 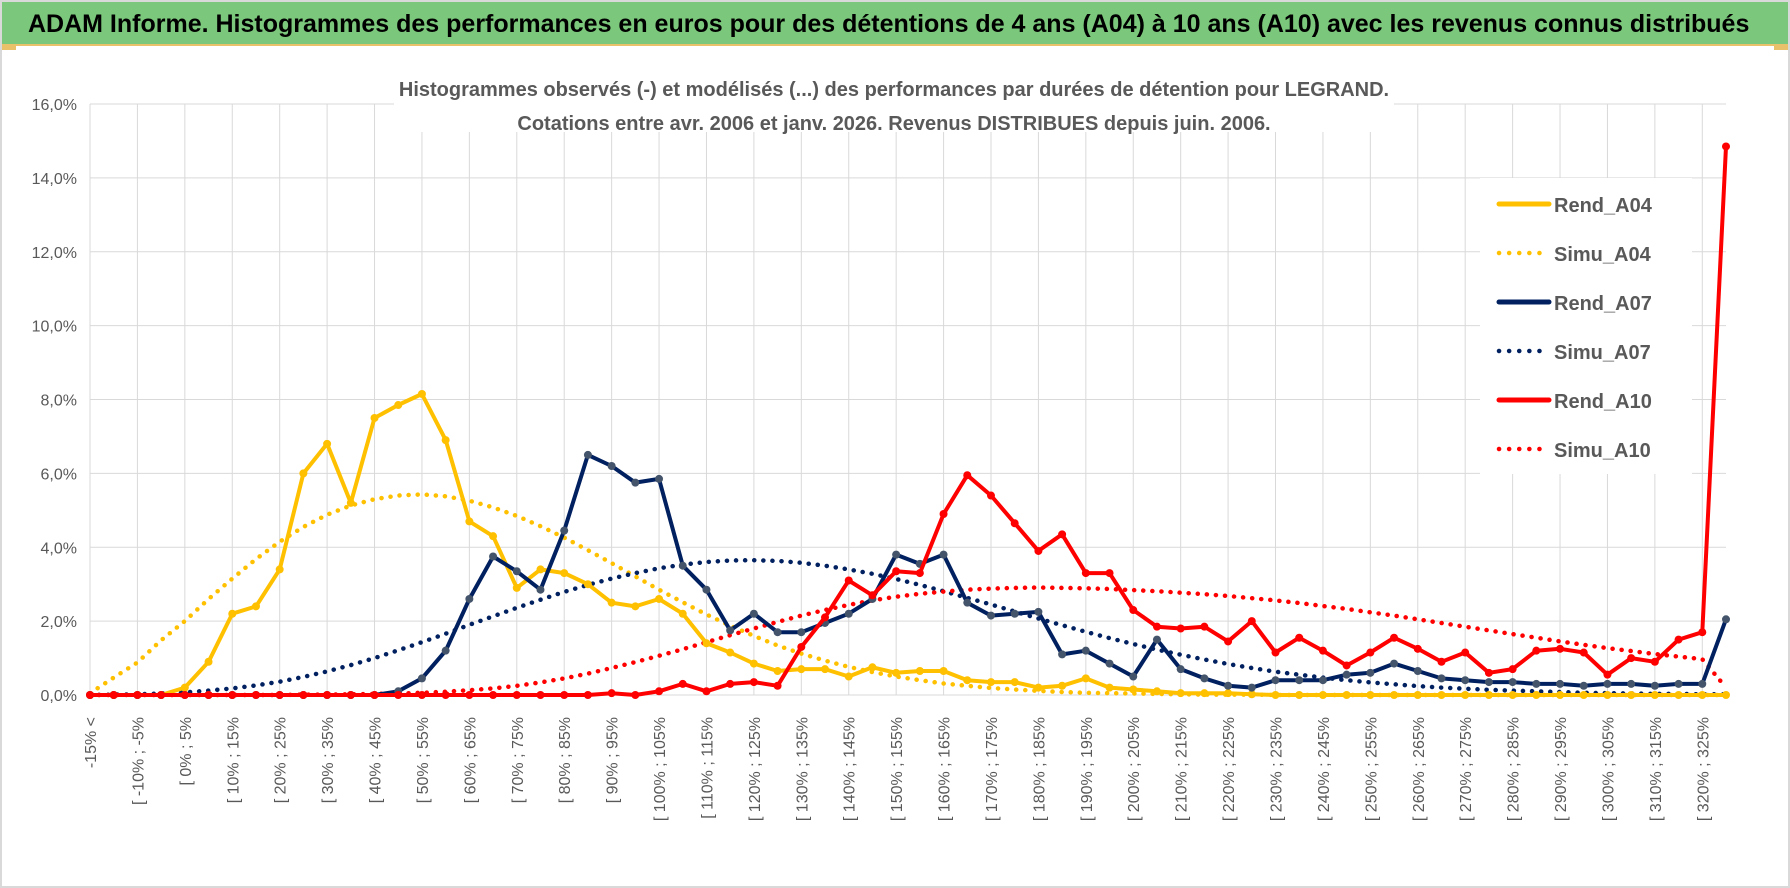 What do you see at coordinates (281, 760) in the screenshot?
I see `x-tick-label: [ 20% ; 25%` at bounding box center [281, 760].